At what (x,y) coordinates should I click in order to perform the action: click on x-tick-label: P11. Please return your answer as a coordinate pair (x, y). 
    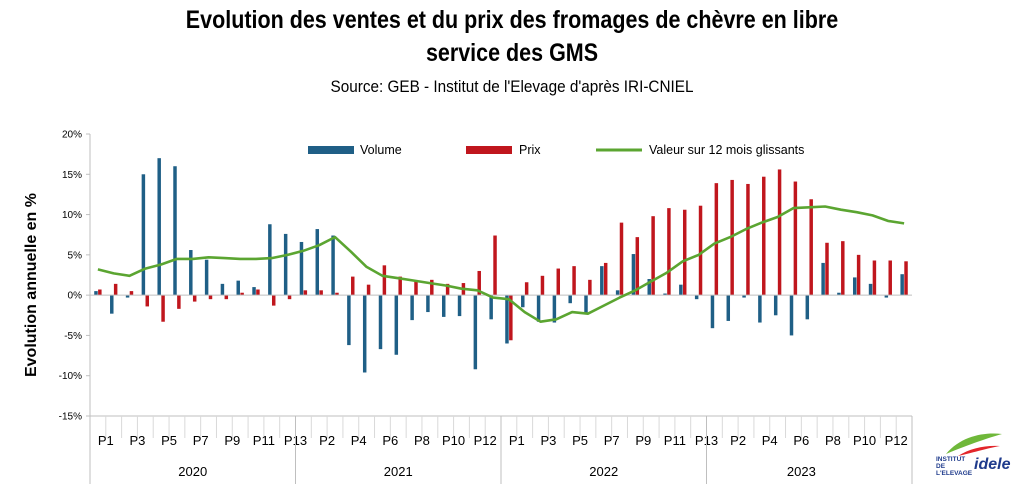
    Looking at the image, I should click on (264, 440).